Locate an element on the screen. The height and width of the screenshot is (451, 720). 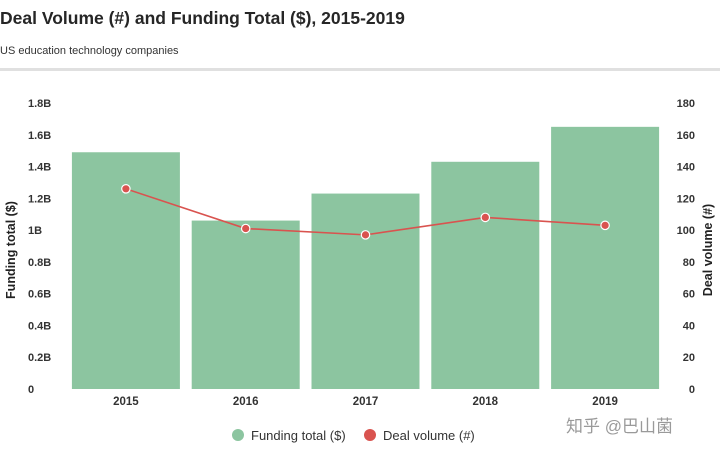
y2-tick-label: 180 is located at coordinates (686, 104).